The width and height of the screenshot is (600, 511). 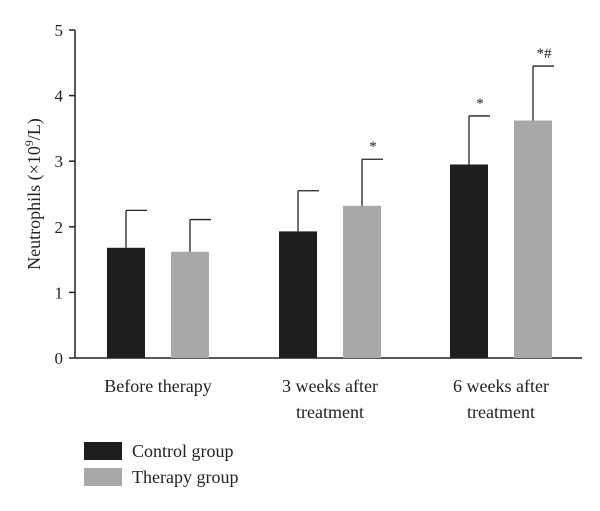 What do you see at coordinates (59, 161) in the screenshot?
I see `y-tick-label: 3` at bounding box center [59, 161].